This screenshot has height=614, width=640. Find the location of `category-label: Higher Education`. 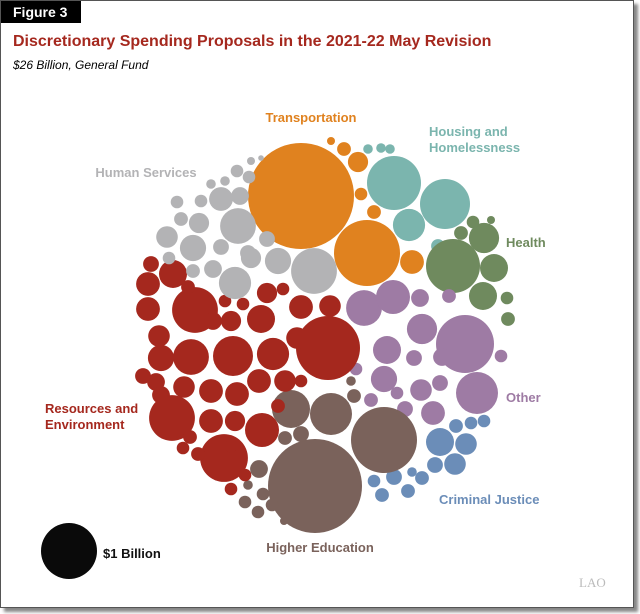

category-label: Higher Education is located at coordinates (320, 547).